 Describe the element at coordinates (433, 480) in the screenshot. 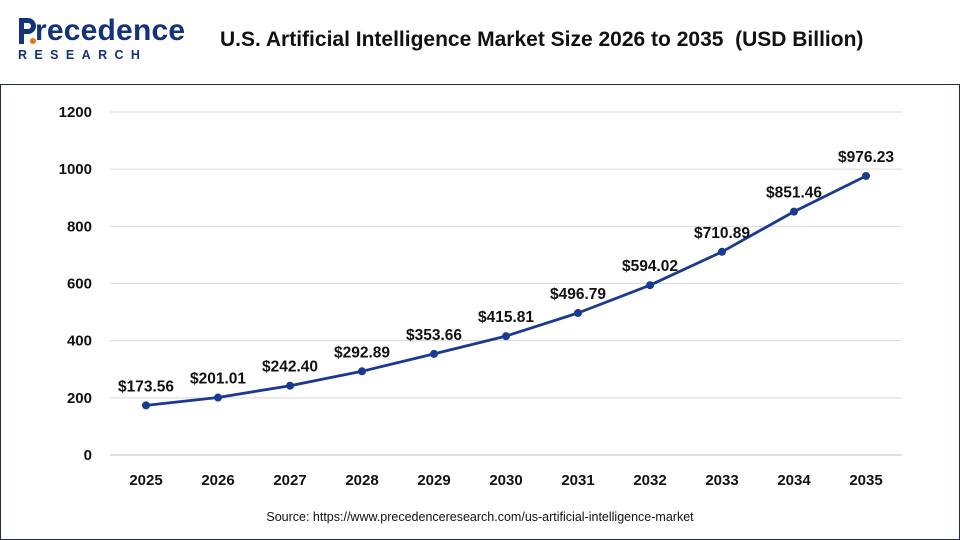

I see `x-tick-label: 2029` at that location.